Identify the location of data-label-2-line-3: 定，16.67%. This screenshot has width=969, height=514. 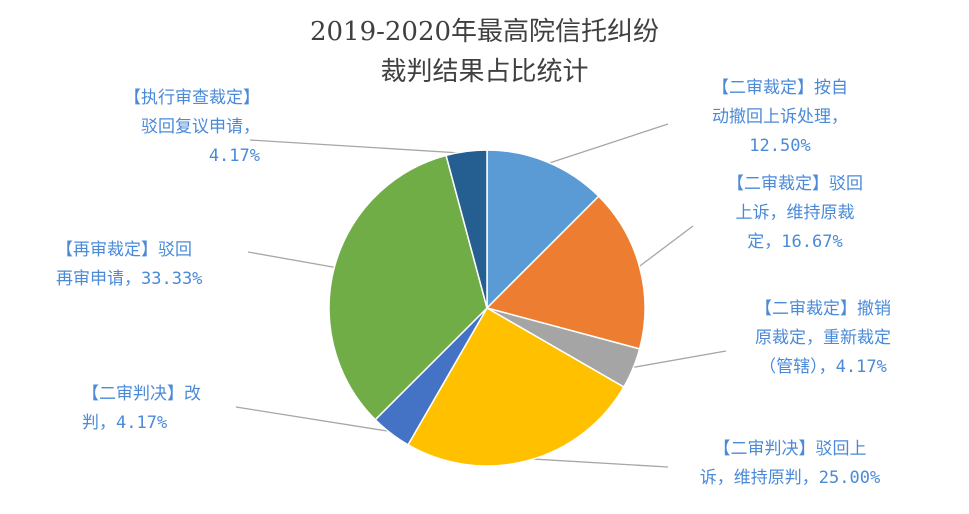
(795, 242).